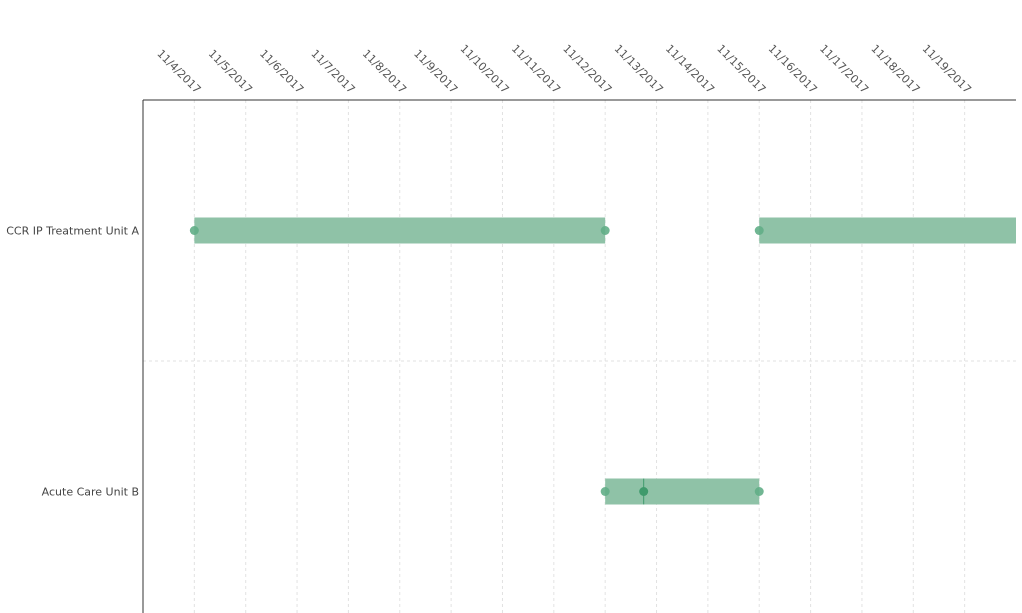 This screenshot has width=1022, height=613. I want to click on x-tick-label: 11/15/2017, so click(741, 69).